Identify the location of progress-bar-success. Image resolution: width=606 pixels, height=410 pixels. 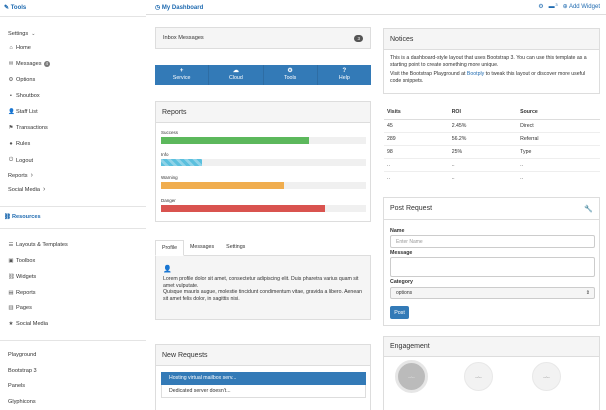
(263, 140).